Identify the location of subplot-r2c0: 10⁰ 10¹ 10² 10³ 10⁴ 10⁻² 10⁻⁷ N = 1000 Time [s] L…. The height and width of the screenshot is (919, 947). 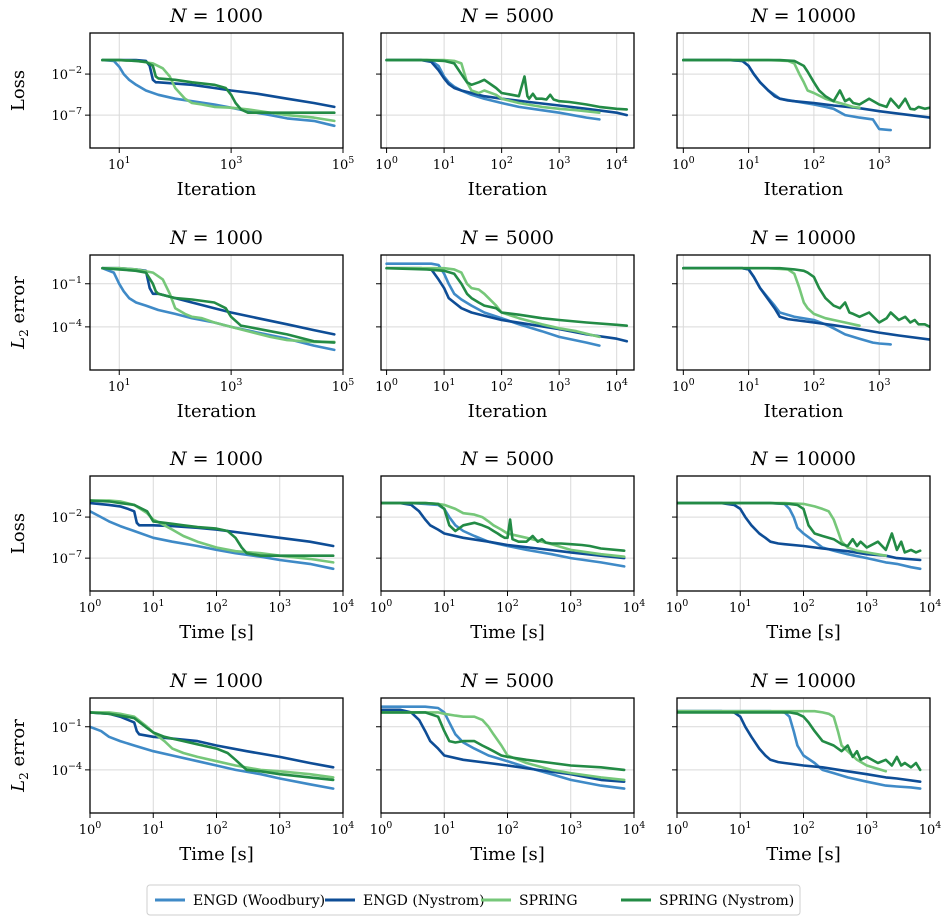
(181, 545).